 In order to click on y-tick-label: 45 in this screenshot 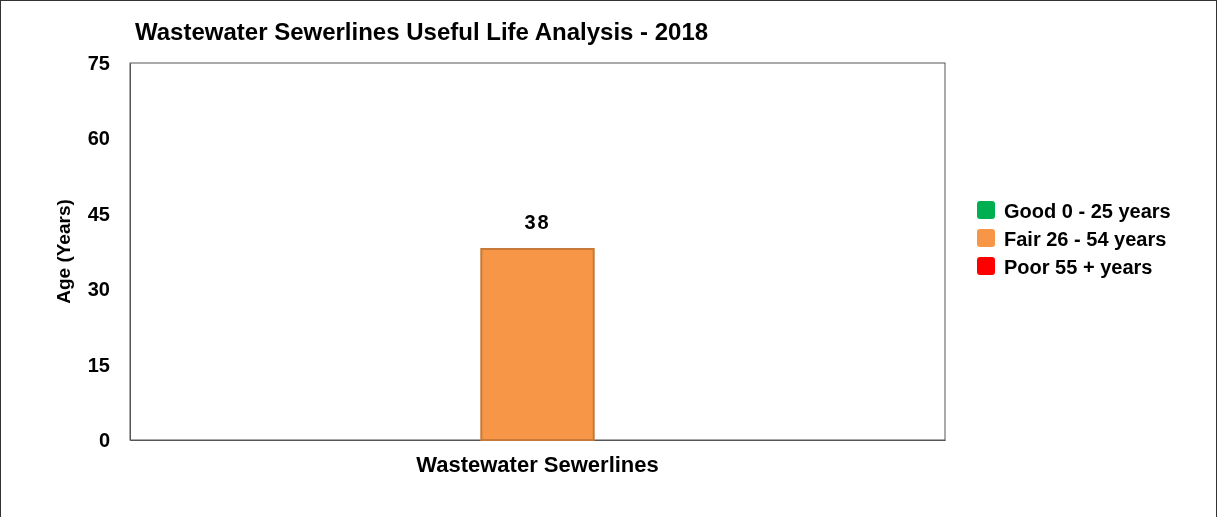, I will do `click(98, 213)`.